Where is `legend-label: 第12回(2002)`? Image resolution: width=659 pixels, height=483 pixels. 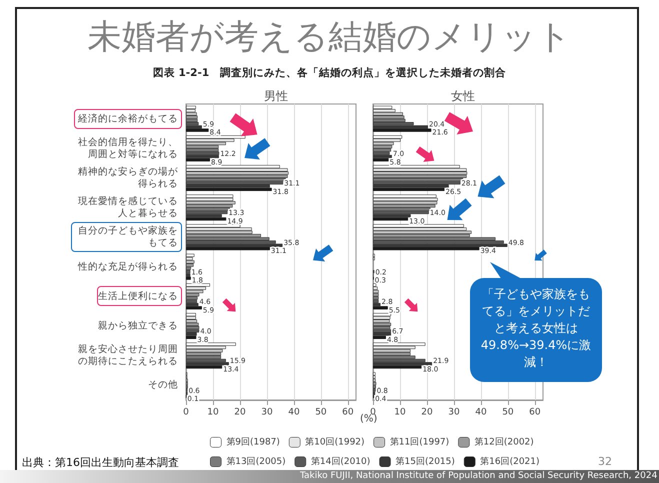 legend-label: 第12回(2002) is located at coordinates (504, 442).